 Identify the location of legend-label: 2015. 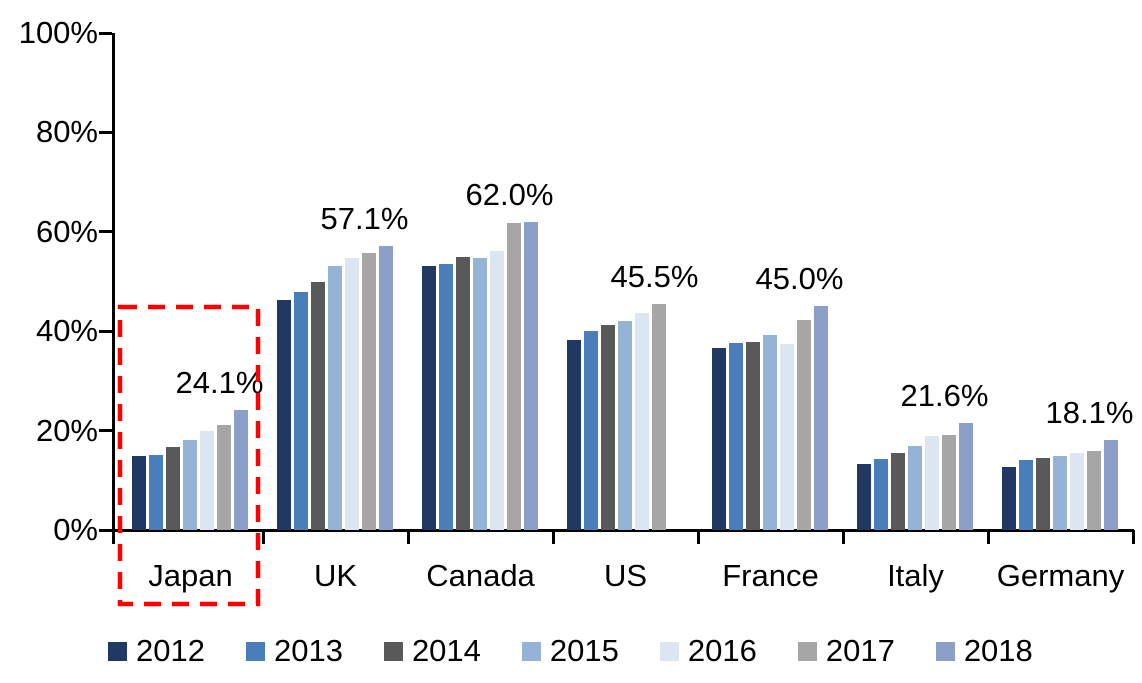
(584, 650).